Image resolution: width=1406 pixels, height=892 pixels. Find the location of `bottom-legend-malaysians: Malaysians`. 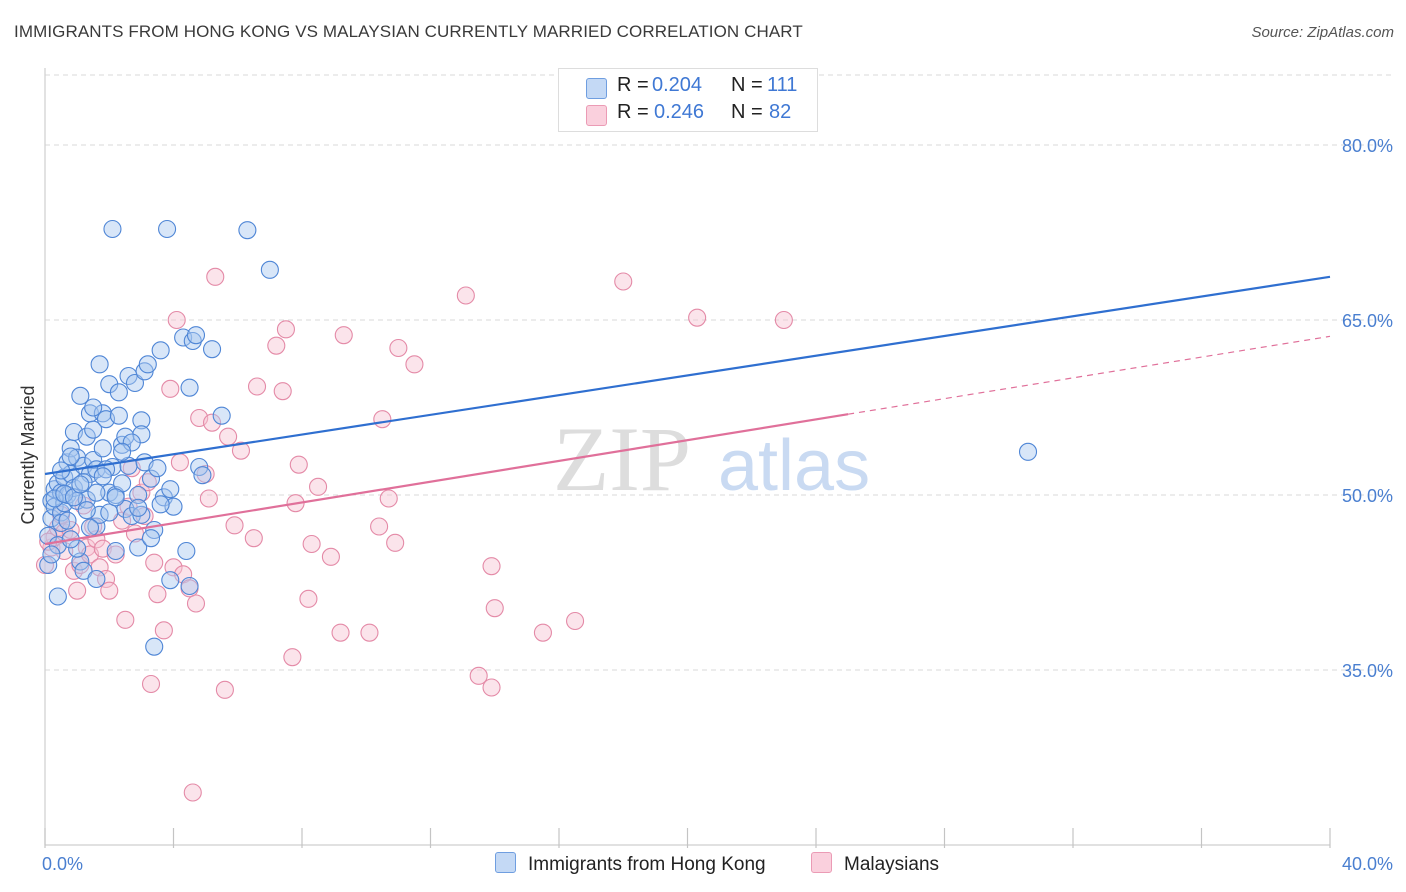

bottom-legend-malaysians: Malaysians is located at coordinates (875, 864).